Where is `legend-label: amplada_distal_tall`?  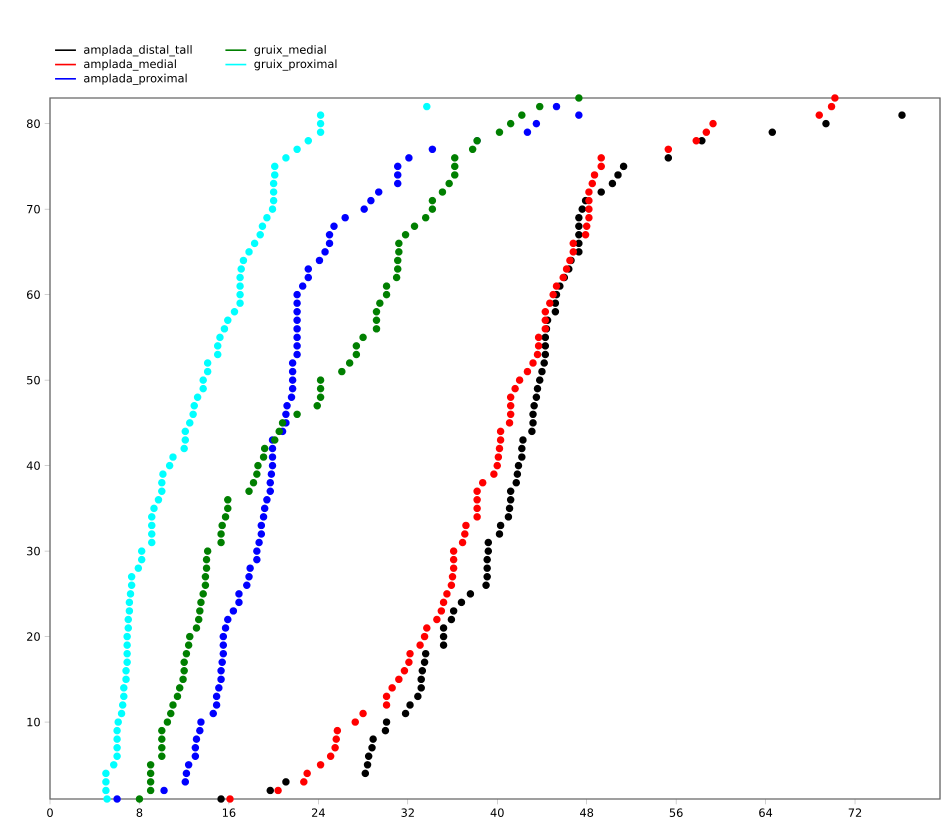 legend-label: amplada_distal_tall is located at coordinates (138, 50).